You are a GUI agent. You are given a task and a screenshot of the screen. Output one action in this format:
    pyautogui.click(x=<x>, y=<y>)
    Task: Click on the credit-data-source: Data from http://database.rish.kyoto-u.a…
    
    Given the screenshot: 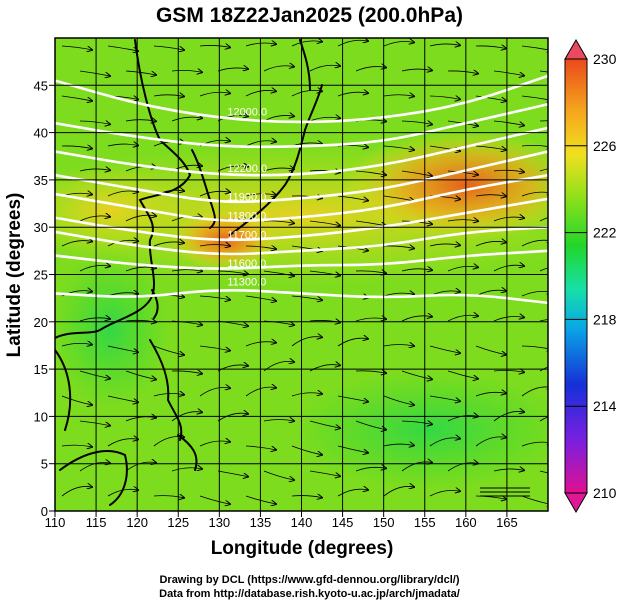 What is the action you would take?
    pyautogui.click(x=309, y=594)
    